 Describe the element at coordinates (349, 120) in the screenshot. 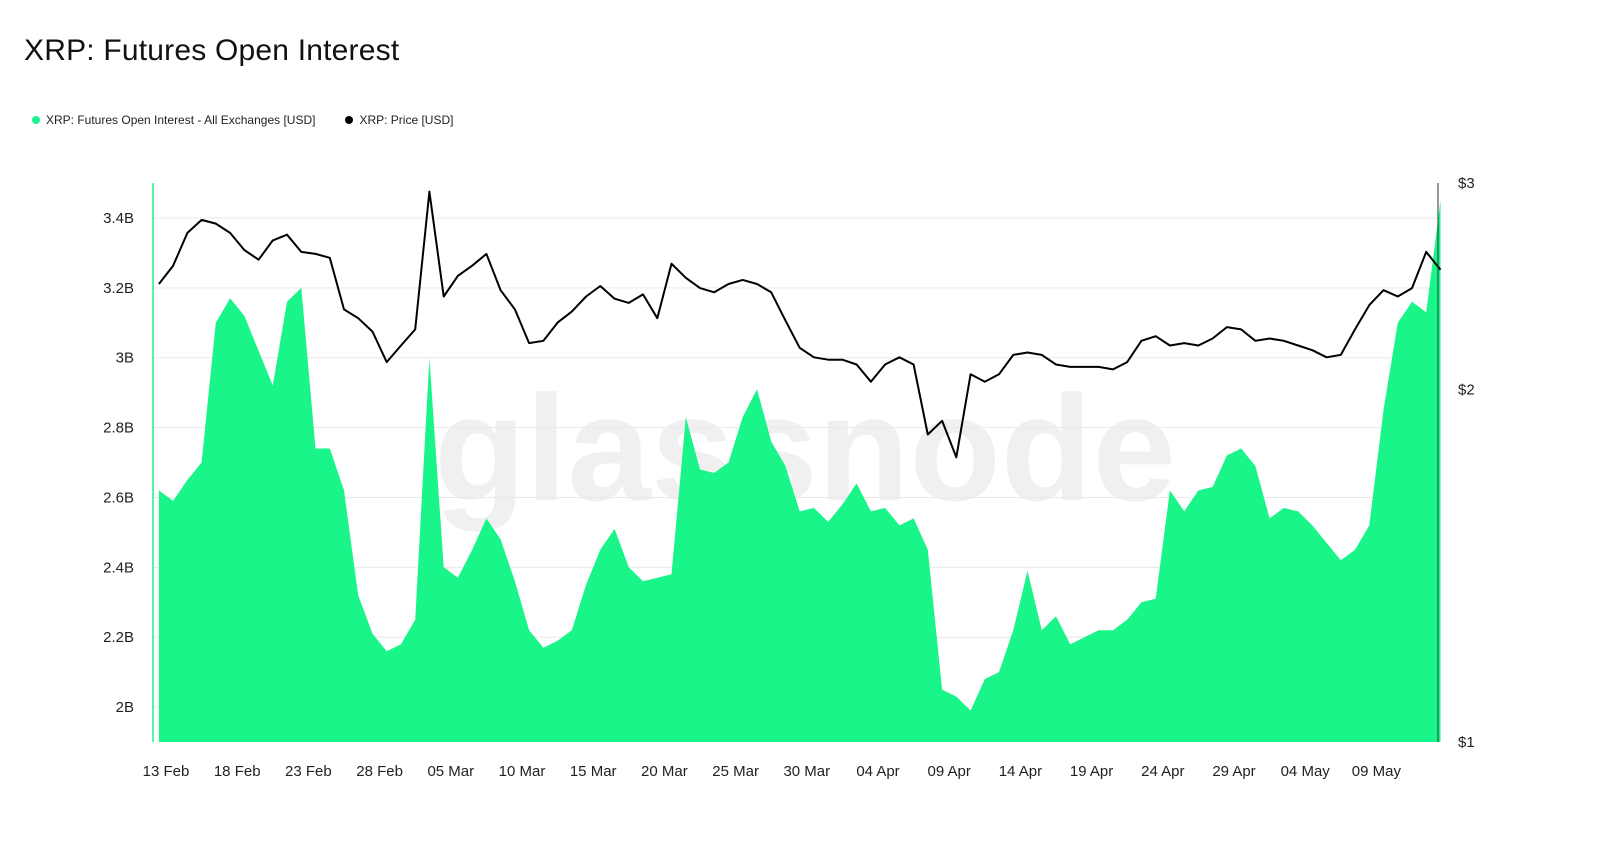

I see `legend-swatch-price` at that location.